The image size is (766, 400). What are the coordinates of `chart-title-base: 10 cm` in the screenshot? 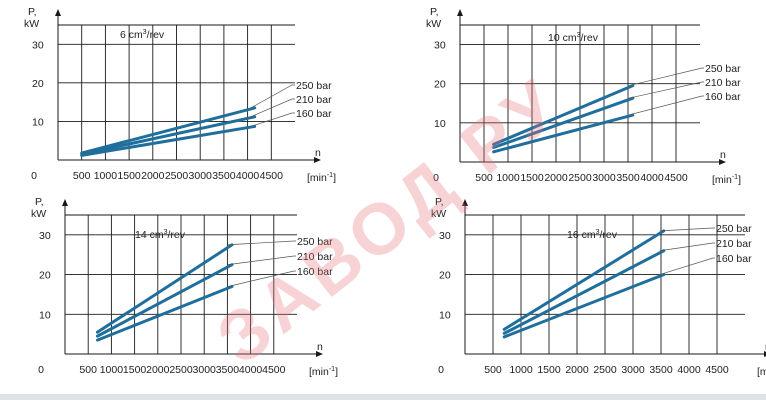 It's located at (562, 38).